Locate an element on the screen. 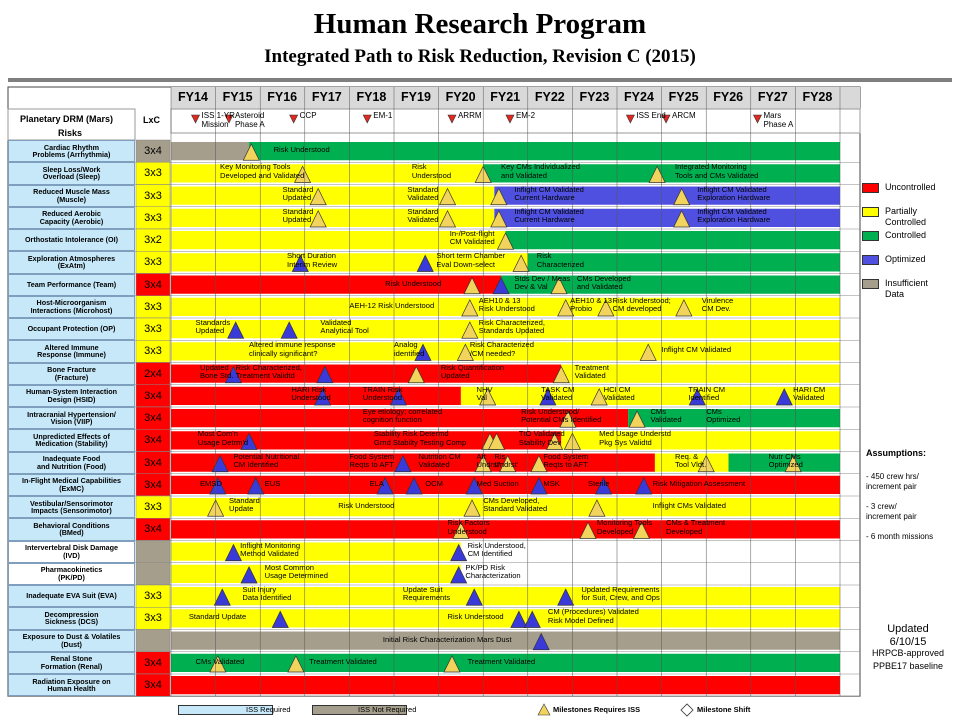  year-label: FY19 is located at coordinates (416, 97).